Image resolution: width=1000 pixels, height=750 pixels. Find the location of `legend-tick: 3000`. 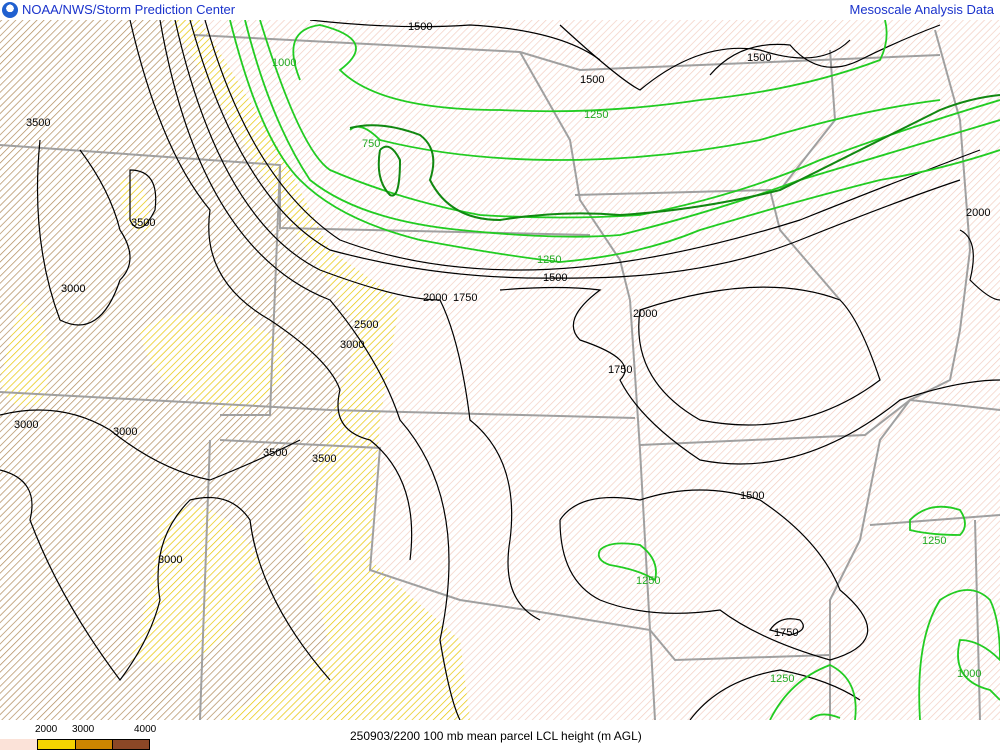

legend-tick: 3000 is located at coordinates (83, 729).